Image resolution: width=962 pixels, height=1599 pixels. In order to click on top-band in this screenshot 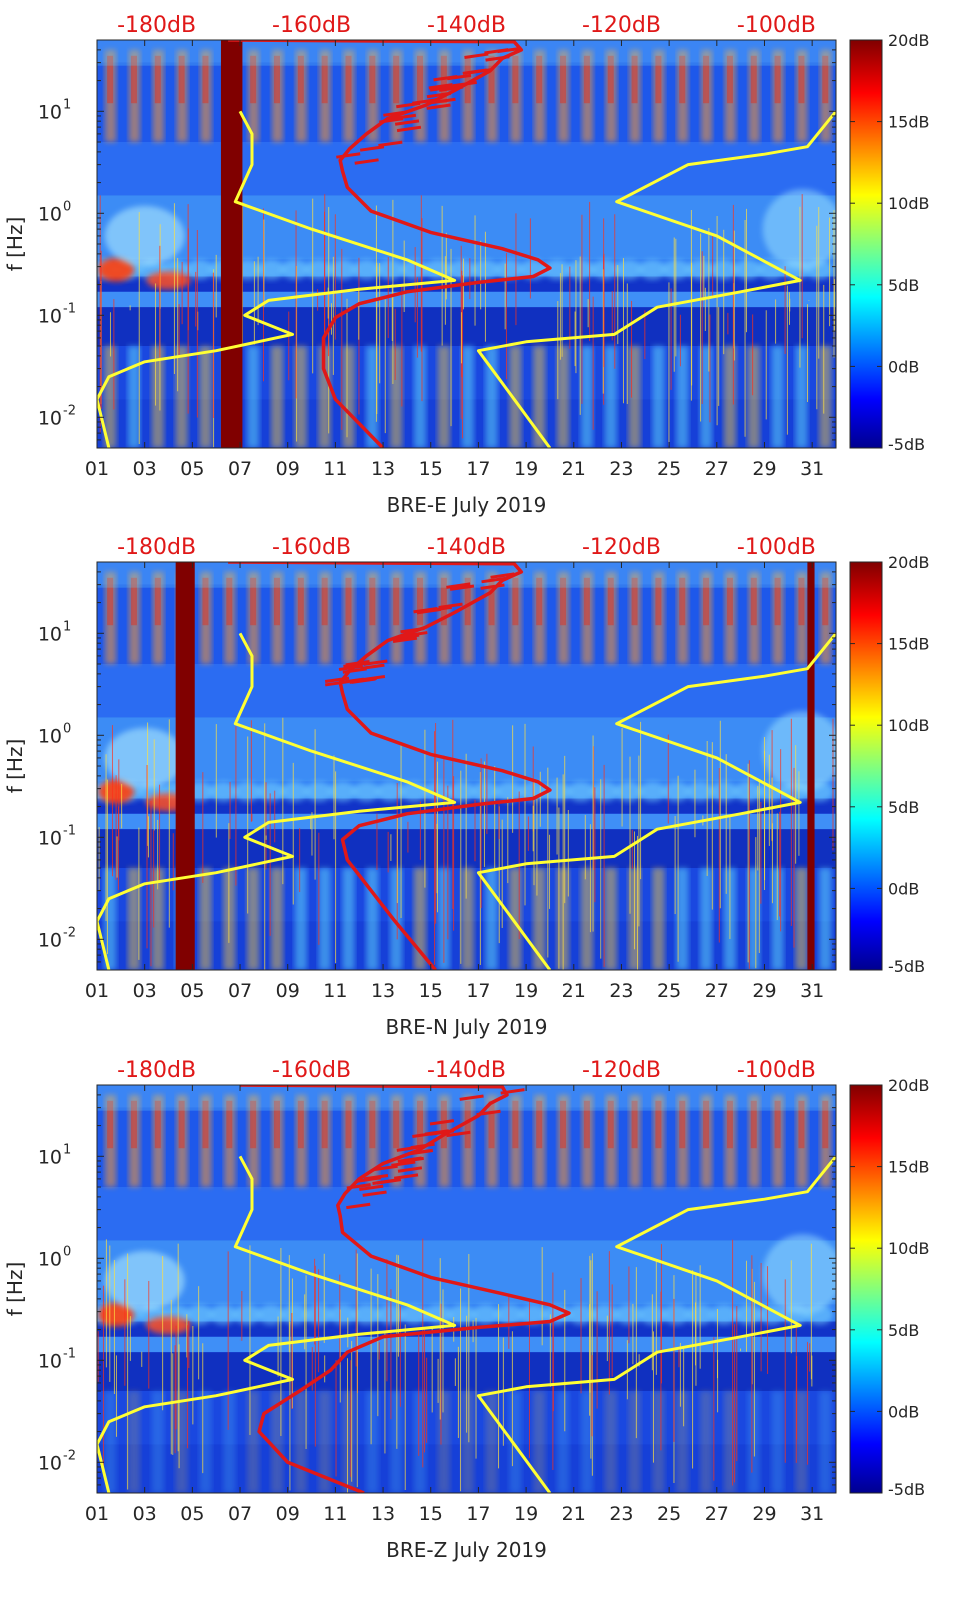, I will do `click(466, 53)`.